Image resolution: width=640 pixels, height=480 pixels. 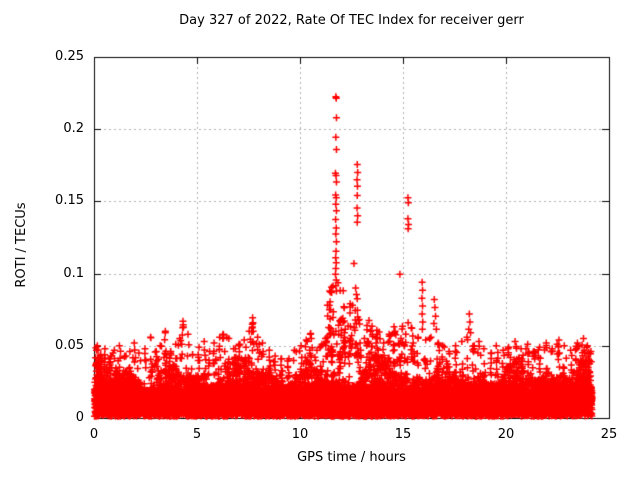 What do you see at coordinates (94, 434) in the screenshot?
I see `x-tick-label: 0` at bounding box center [94, 434].